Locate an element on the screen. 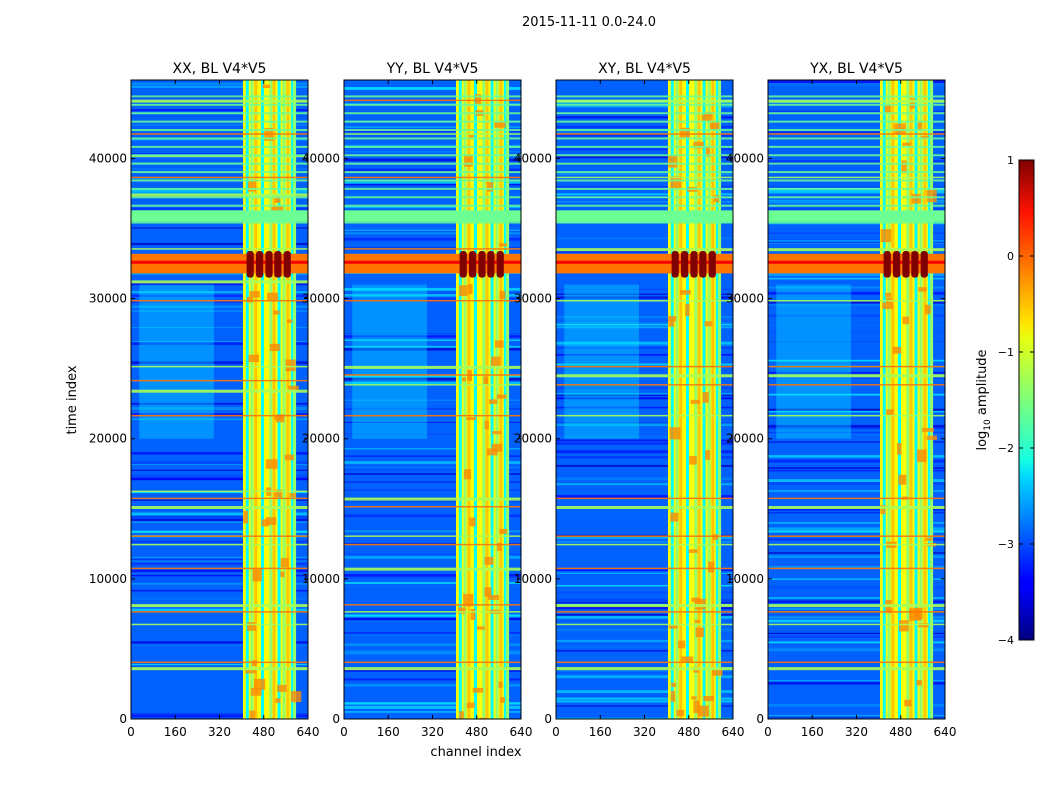 Image resolution: width=1050 pixels, height=800 pixels. x-tick-label: 480 is located at coordinates (688, 732).